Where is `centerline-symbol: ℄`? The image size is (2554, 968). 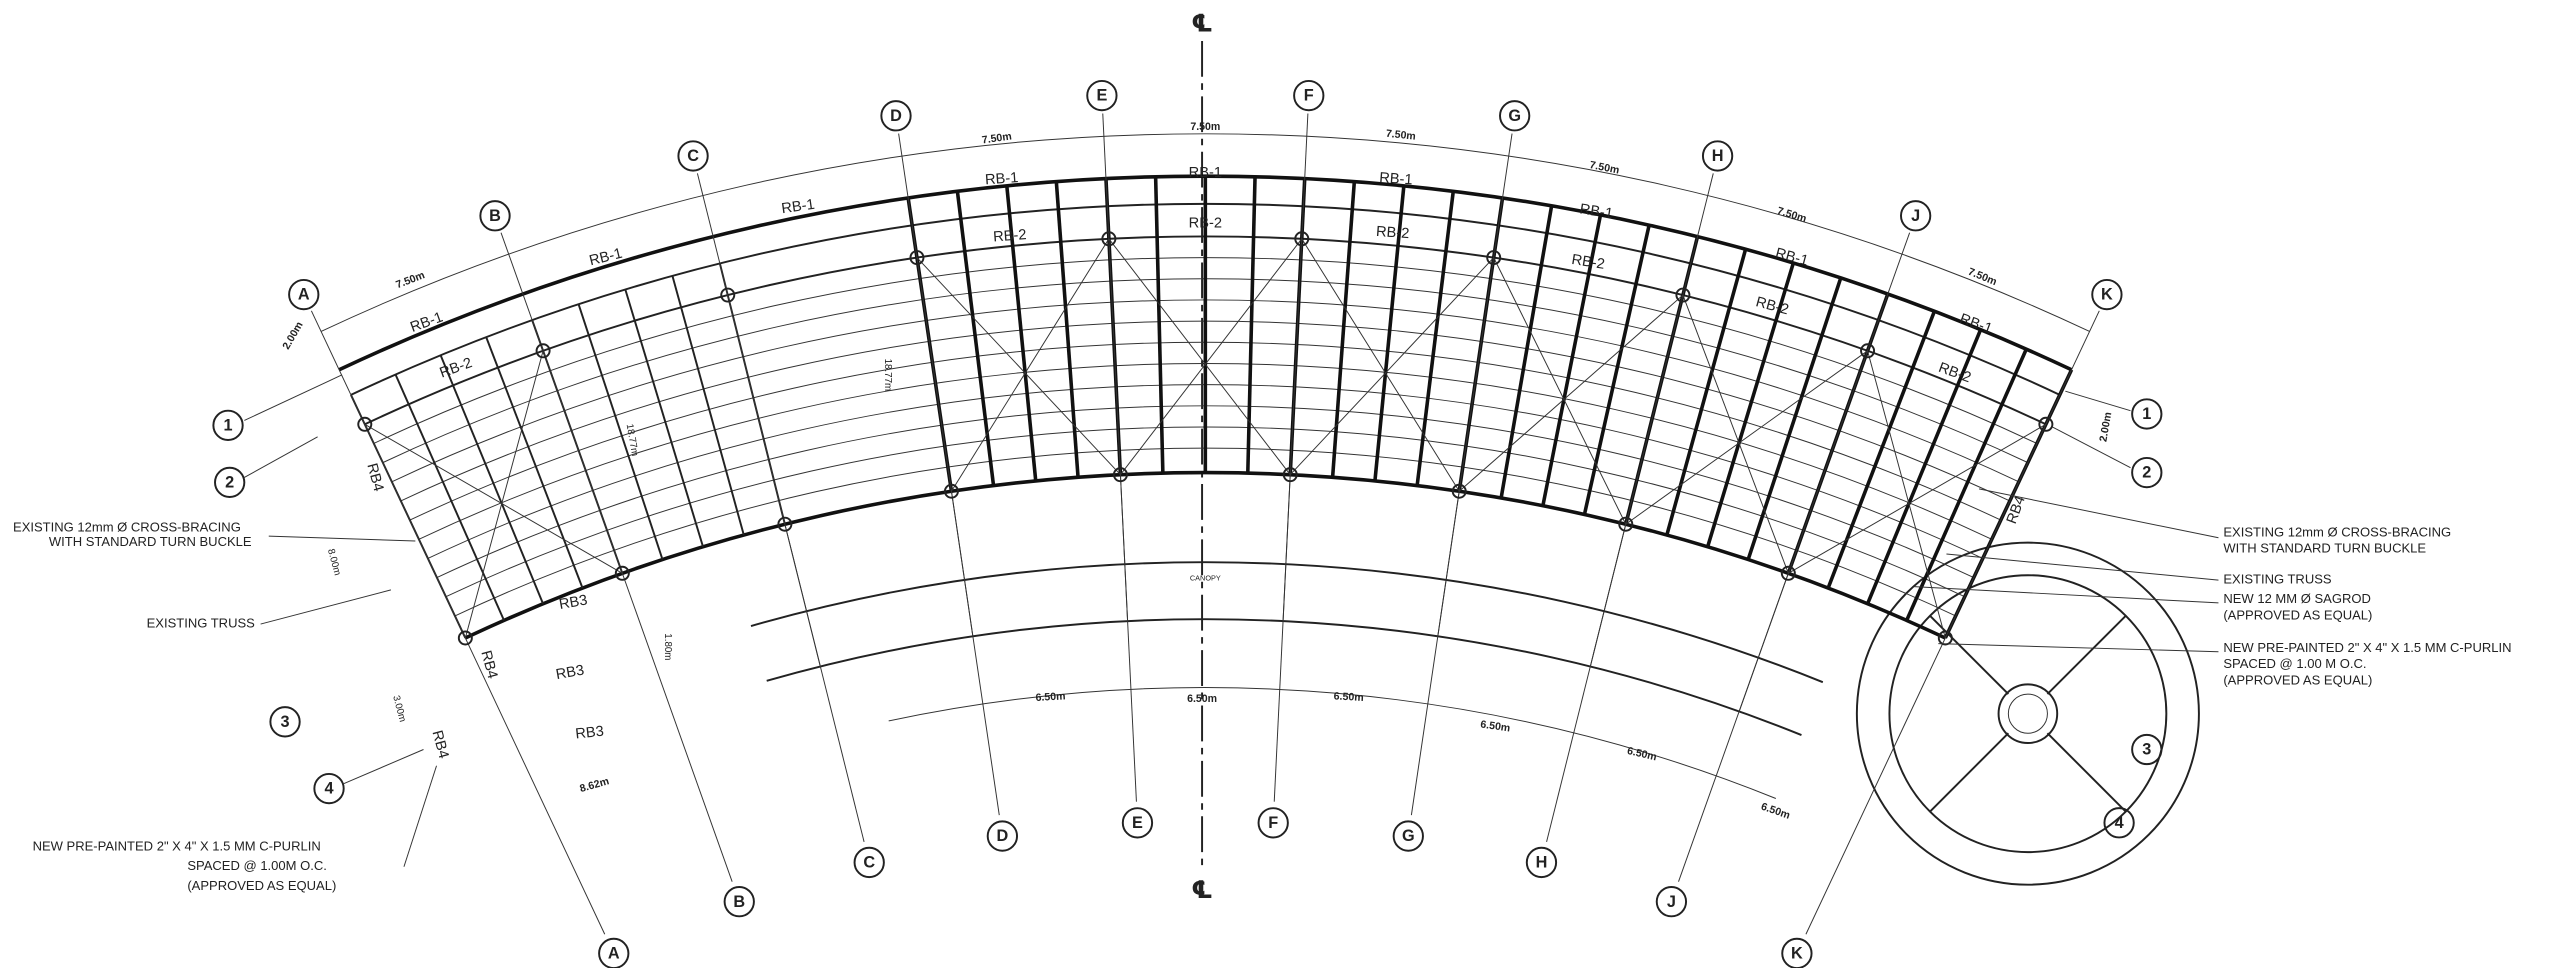
centerline-symbol: ℄ is located at coordinates (1202, 889).